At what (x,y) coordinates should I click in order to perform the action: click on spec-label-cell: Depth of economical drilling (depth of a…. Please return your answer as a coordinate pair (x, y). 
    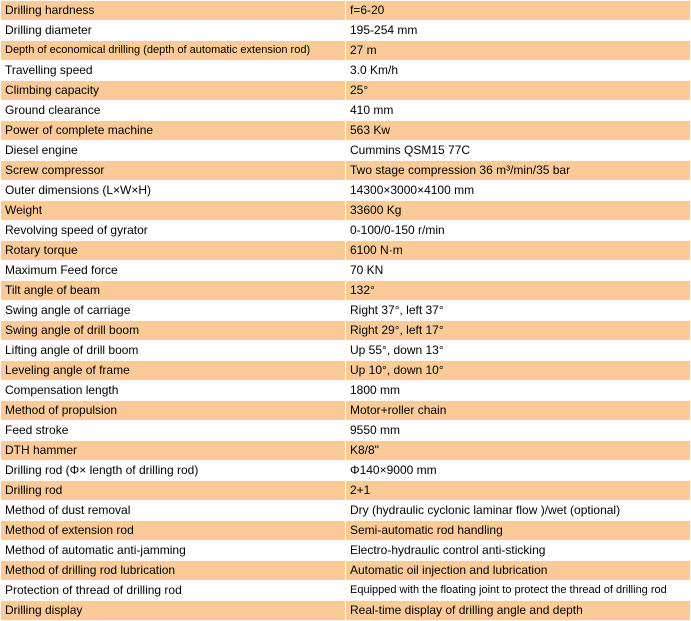
    Looking at the image, I should click on (173, 50).